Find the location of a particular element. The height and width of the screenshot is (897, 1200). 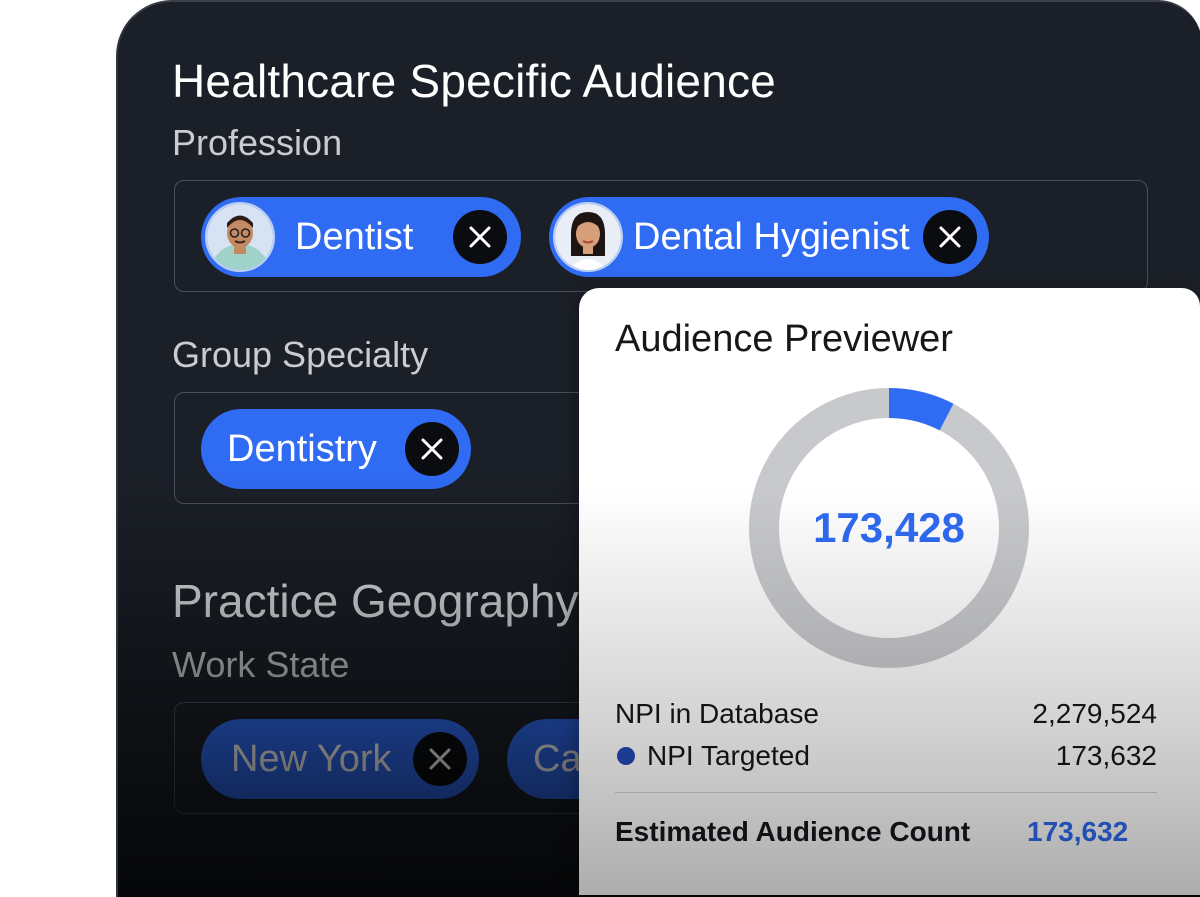

chip-label: Dentistry is located at coordinates (302, 448).